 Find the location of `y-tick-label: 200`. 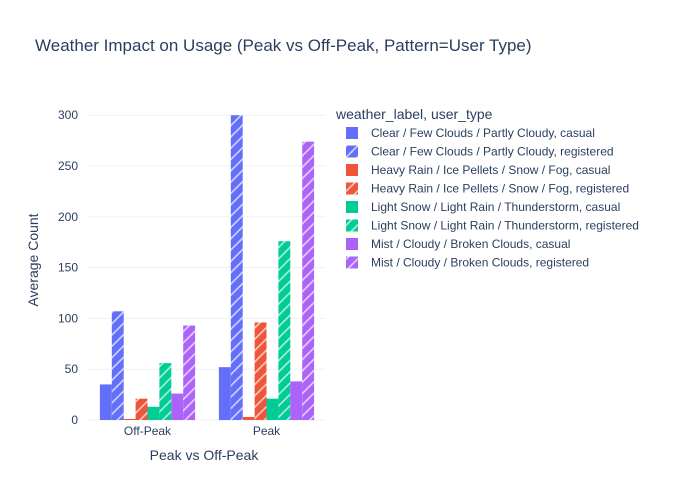

y-tick-label: 200 is located at coordinates (68, 217).